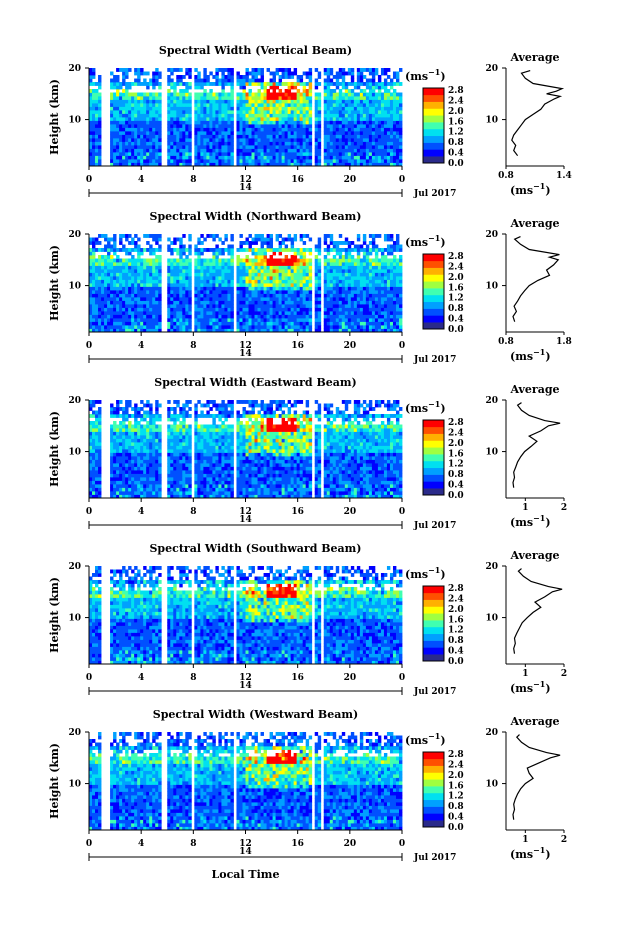  Describe the element at coordinates (74, 121) in the screenshot. I see `y-tick-label: 10` at that location.